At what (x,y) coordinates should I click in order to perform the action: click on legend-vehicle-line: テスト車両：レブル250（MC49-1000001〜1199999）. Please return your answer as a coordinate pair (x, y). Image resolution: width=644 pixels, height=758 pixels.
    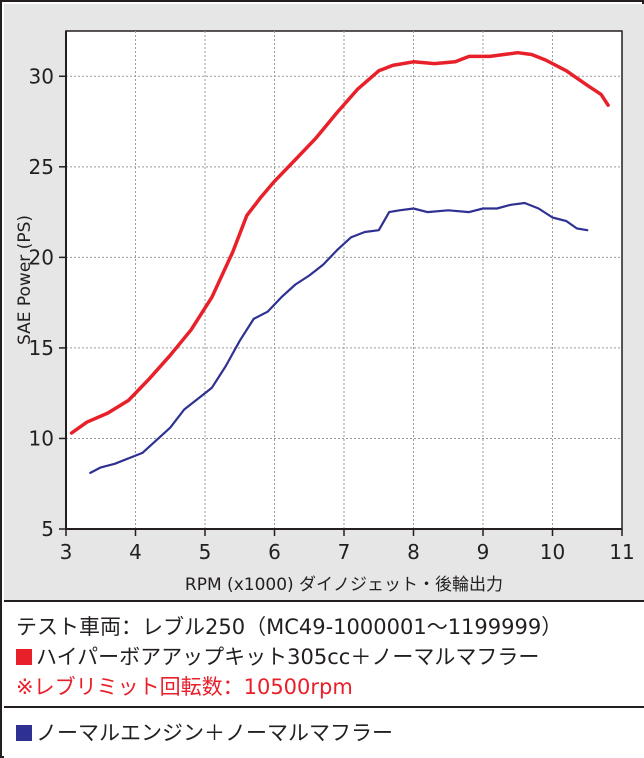
    Looking at the image, I should click on (289, 627).